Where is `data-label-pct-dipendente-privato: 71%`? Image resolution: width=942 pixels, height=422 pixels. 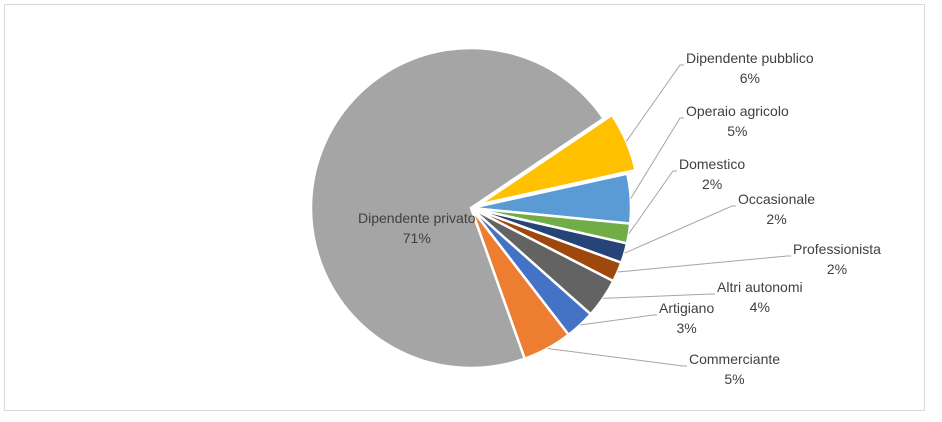 data-label-pct-dipendente-privato: 71% is located at coordinates (417, 238).